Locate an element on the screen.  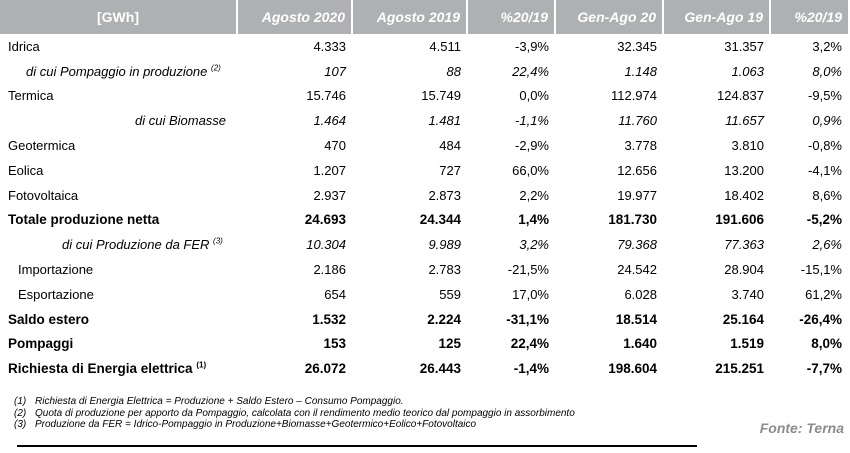
cell: 77.363 is located at coordinates (744, 245).